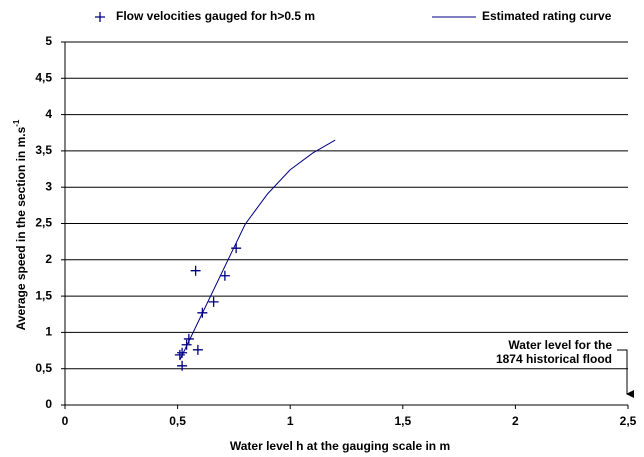 The image size is (644, 457). I want to click on y-tick-label: 2,5, so click(43, 223).